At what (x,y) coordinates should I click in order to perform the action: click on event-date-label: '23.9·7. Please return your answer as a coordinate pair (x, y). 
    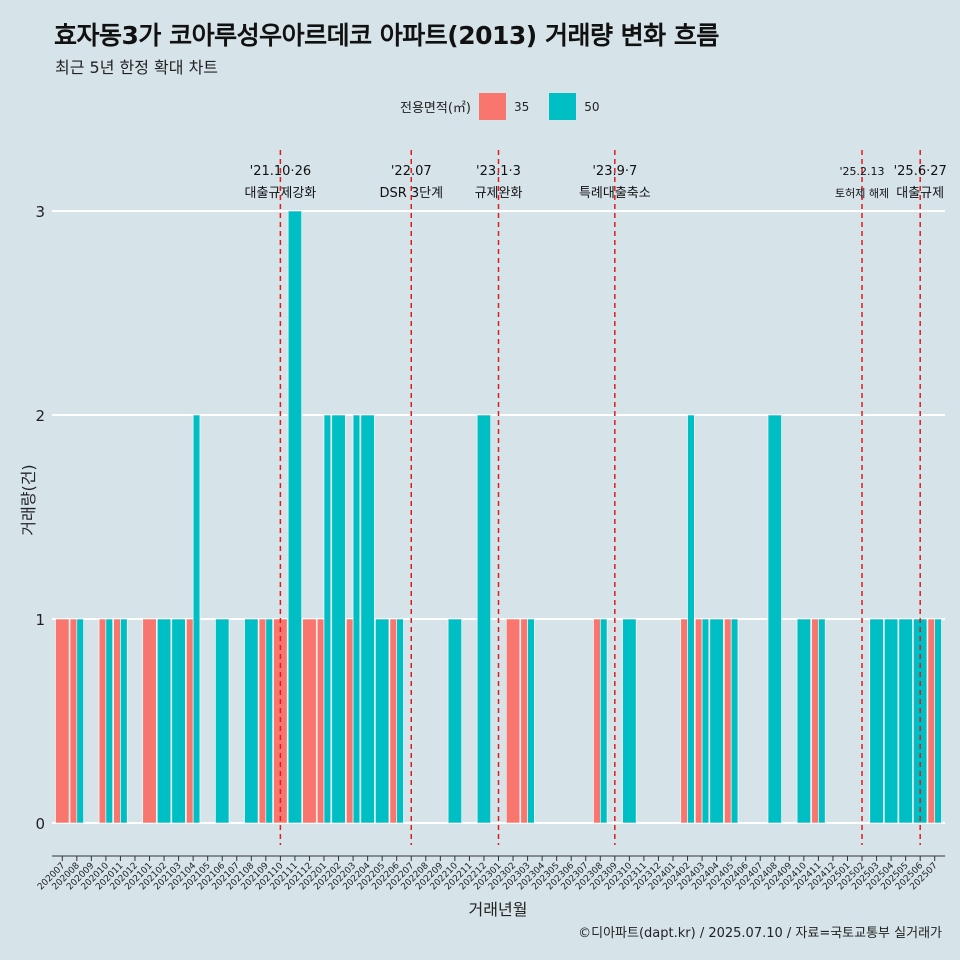
    Looking at the image, I should click on (614, 171).